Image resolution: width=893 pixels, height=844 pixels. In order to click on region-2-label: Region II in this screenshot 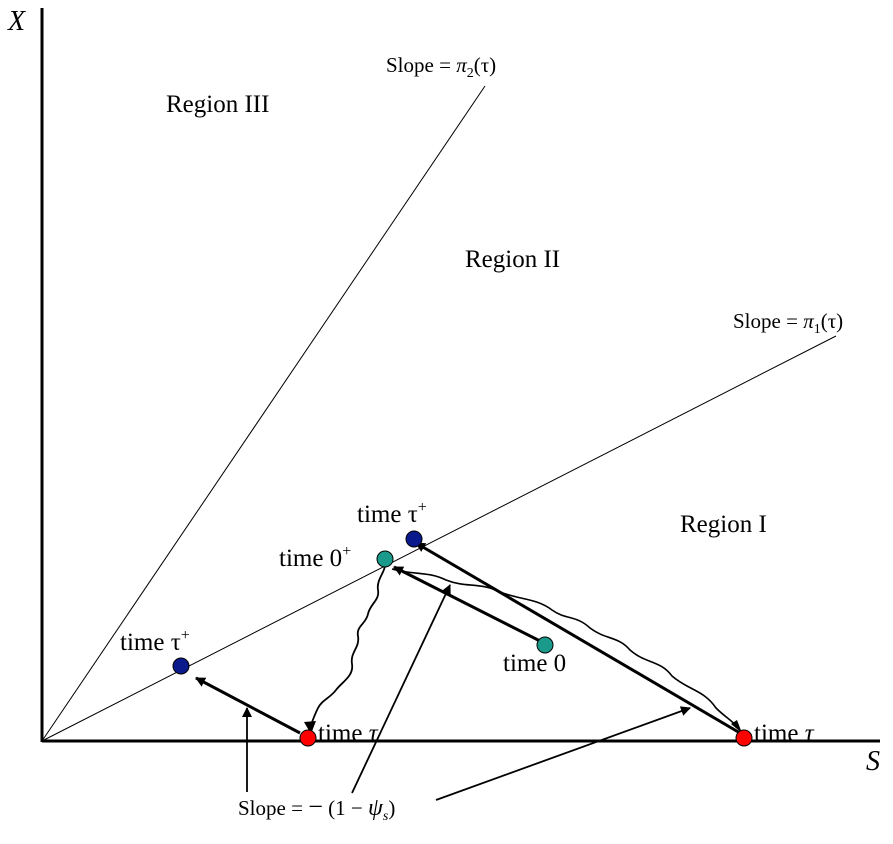, I will do `click(512, 259)`.